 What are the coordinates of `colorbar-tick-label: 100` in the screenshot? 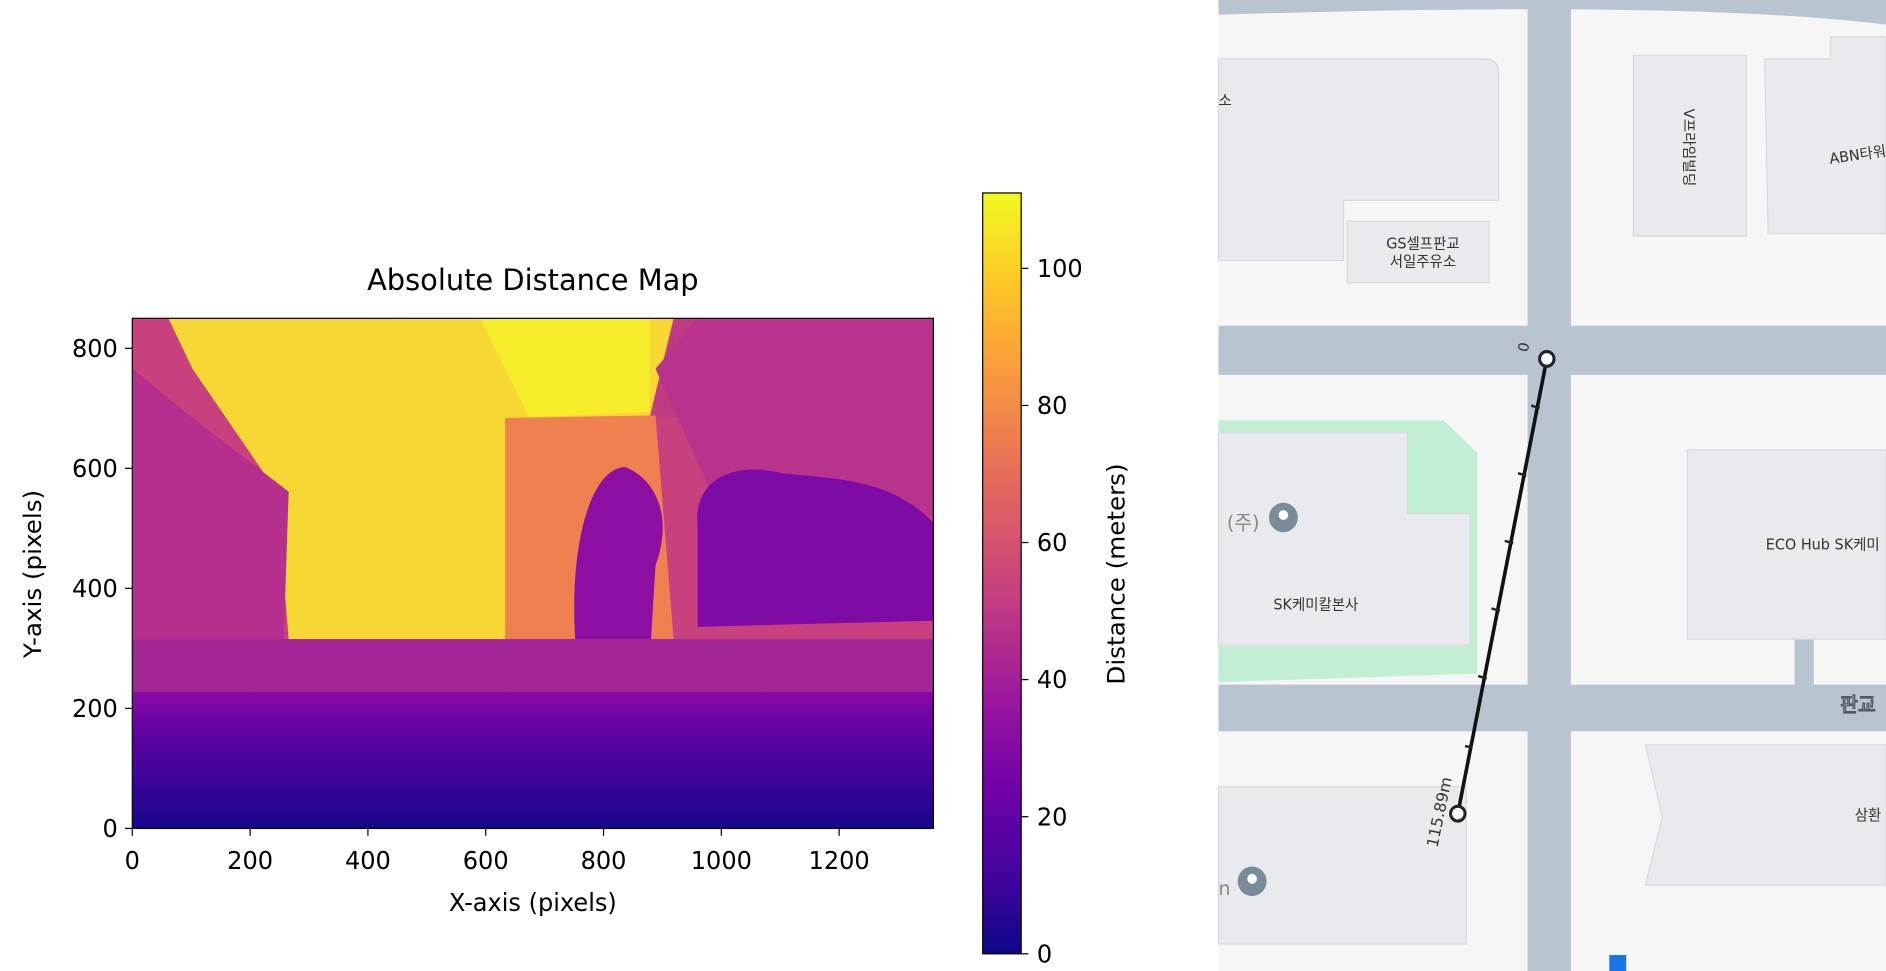 It's located at (1060, 268).